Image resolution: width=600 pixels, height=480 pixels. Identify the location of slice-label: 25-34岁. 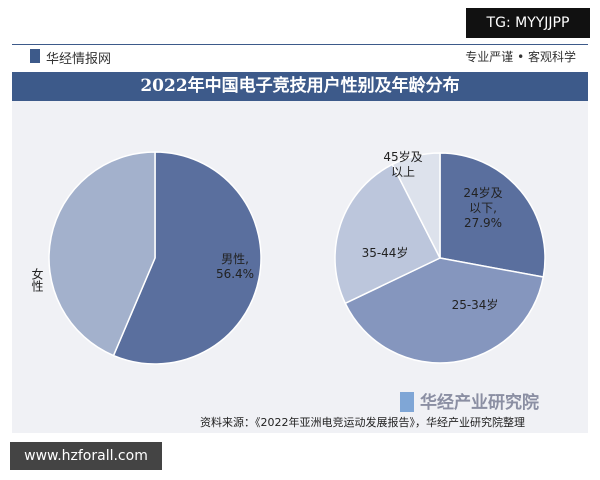
(475, 305).